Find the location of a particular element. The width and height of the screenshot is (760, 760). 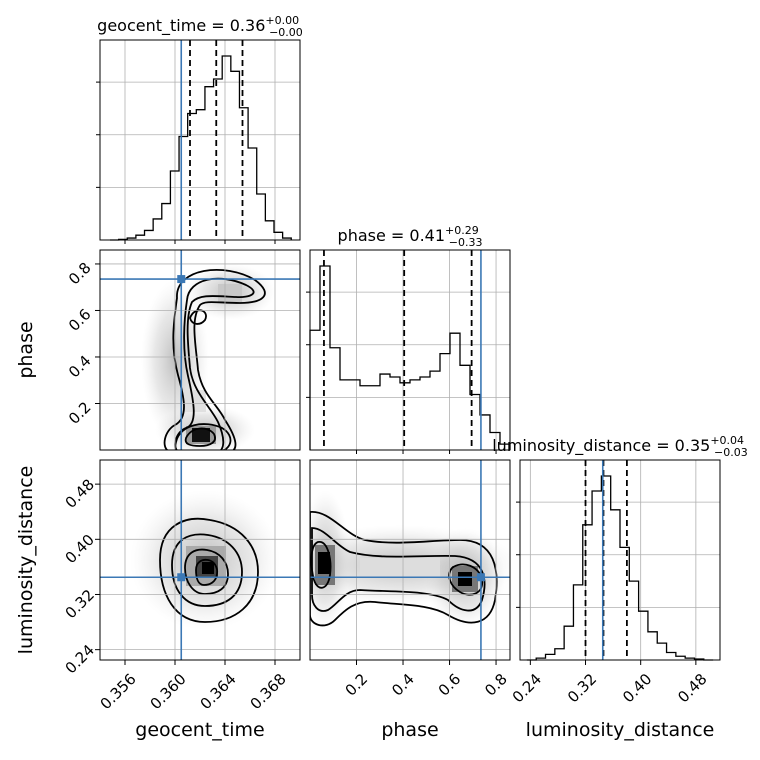

title-minus: −0.03 is located at coordinates (731, 452).